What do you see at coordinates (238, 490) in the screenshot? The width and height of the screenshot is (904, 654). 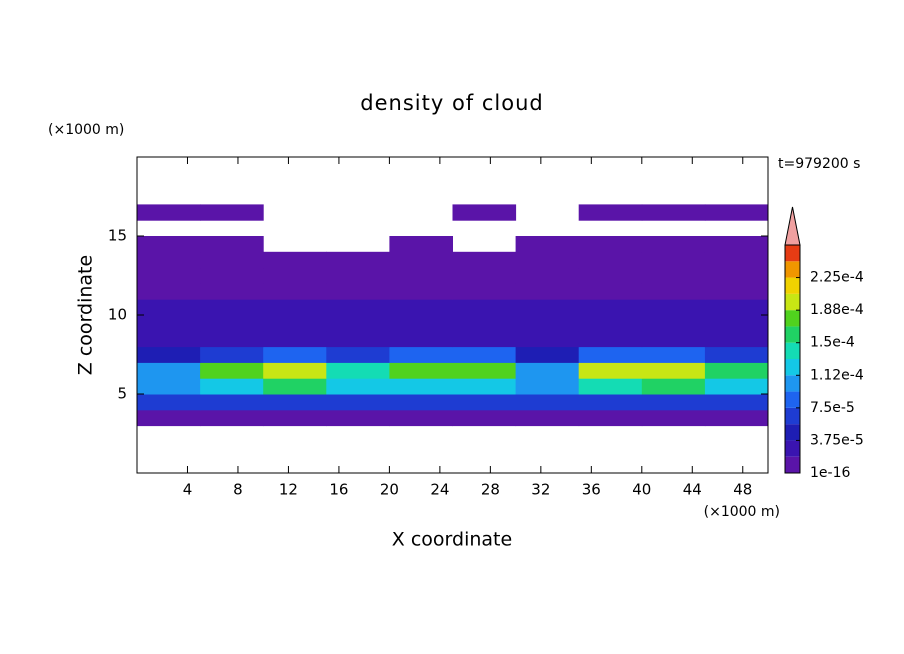 I see `x-tick-label: 8` at bounding box center [238, 490].